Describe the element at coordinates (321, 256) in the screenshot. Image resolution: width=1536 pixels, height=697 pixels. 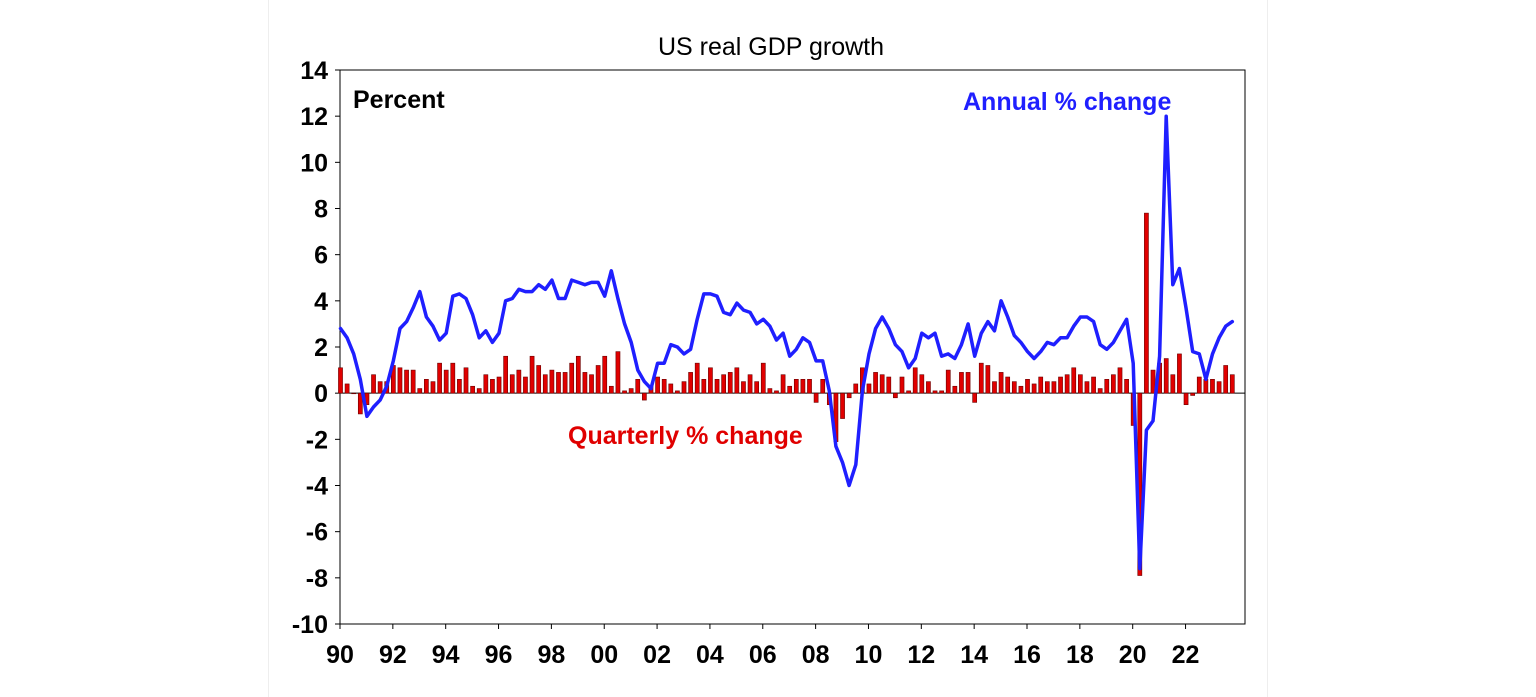
I see `y-tick-label: 6` at that location.